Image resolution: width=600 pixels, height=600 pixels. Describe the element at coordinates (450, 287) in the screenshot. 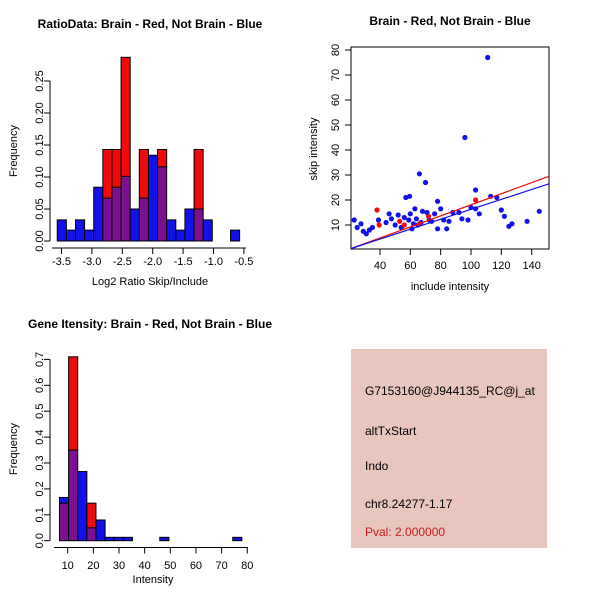

I see `scatter-xlabel: include intensity` at that location.